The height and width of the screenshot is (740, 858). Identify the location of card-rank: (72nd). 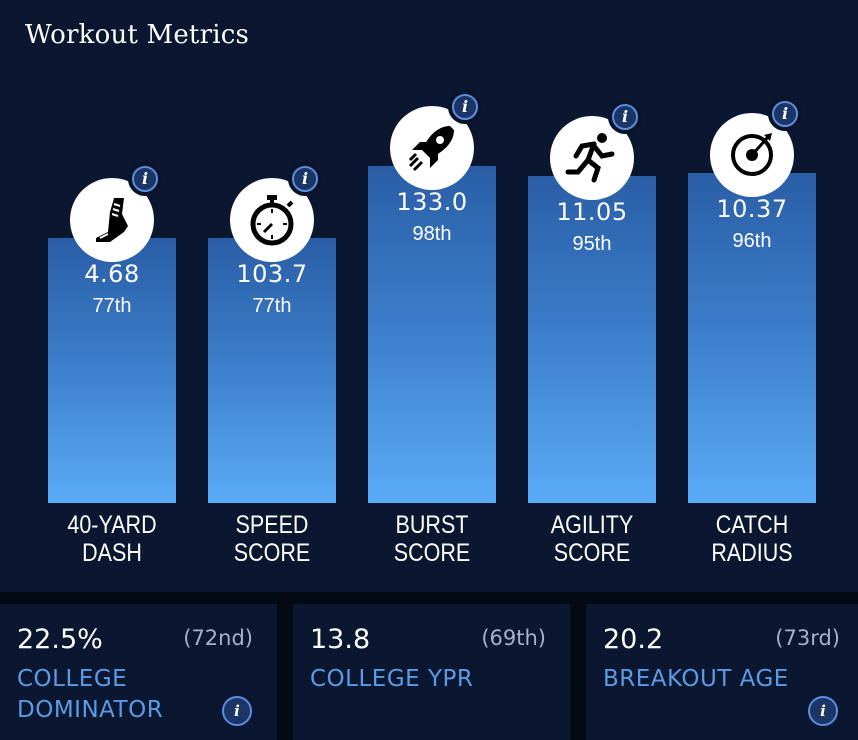
(218, 638).